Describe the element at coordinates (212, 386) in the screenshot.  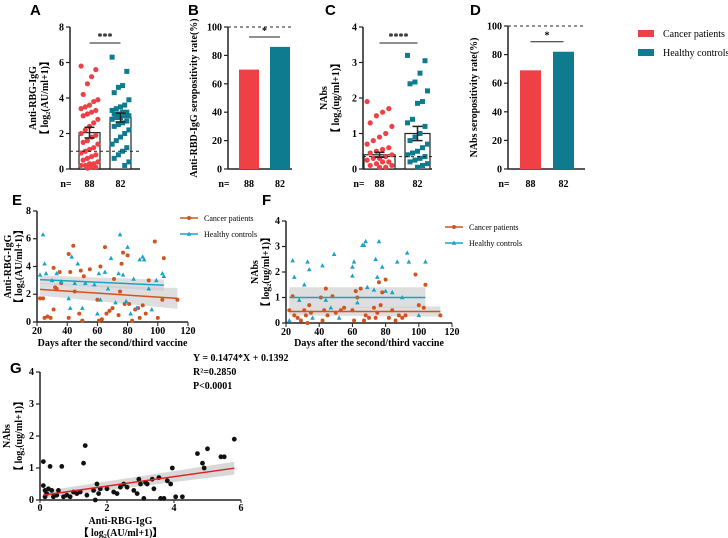
I see `regression-annotation: P<0.0001` at that location.